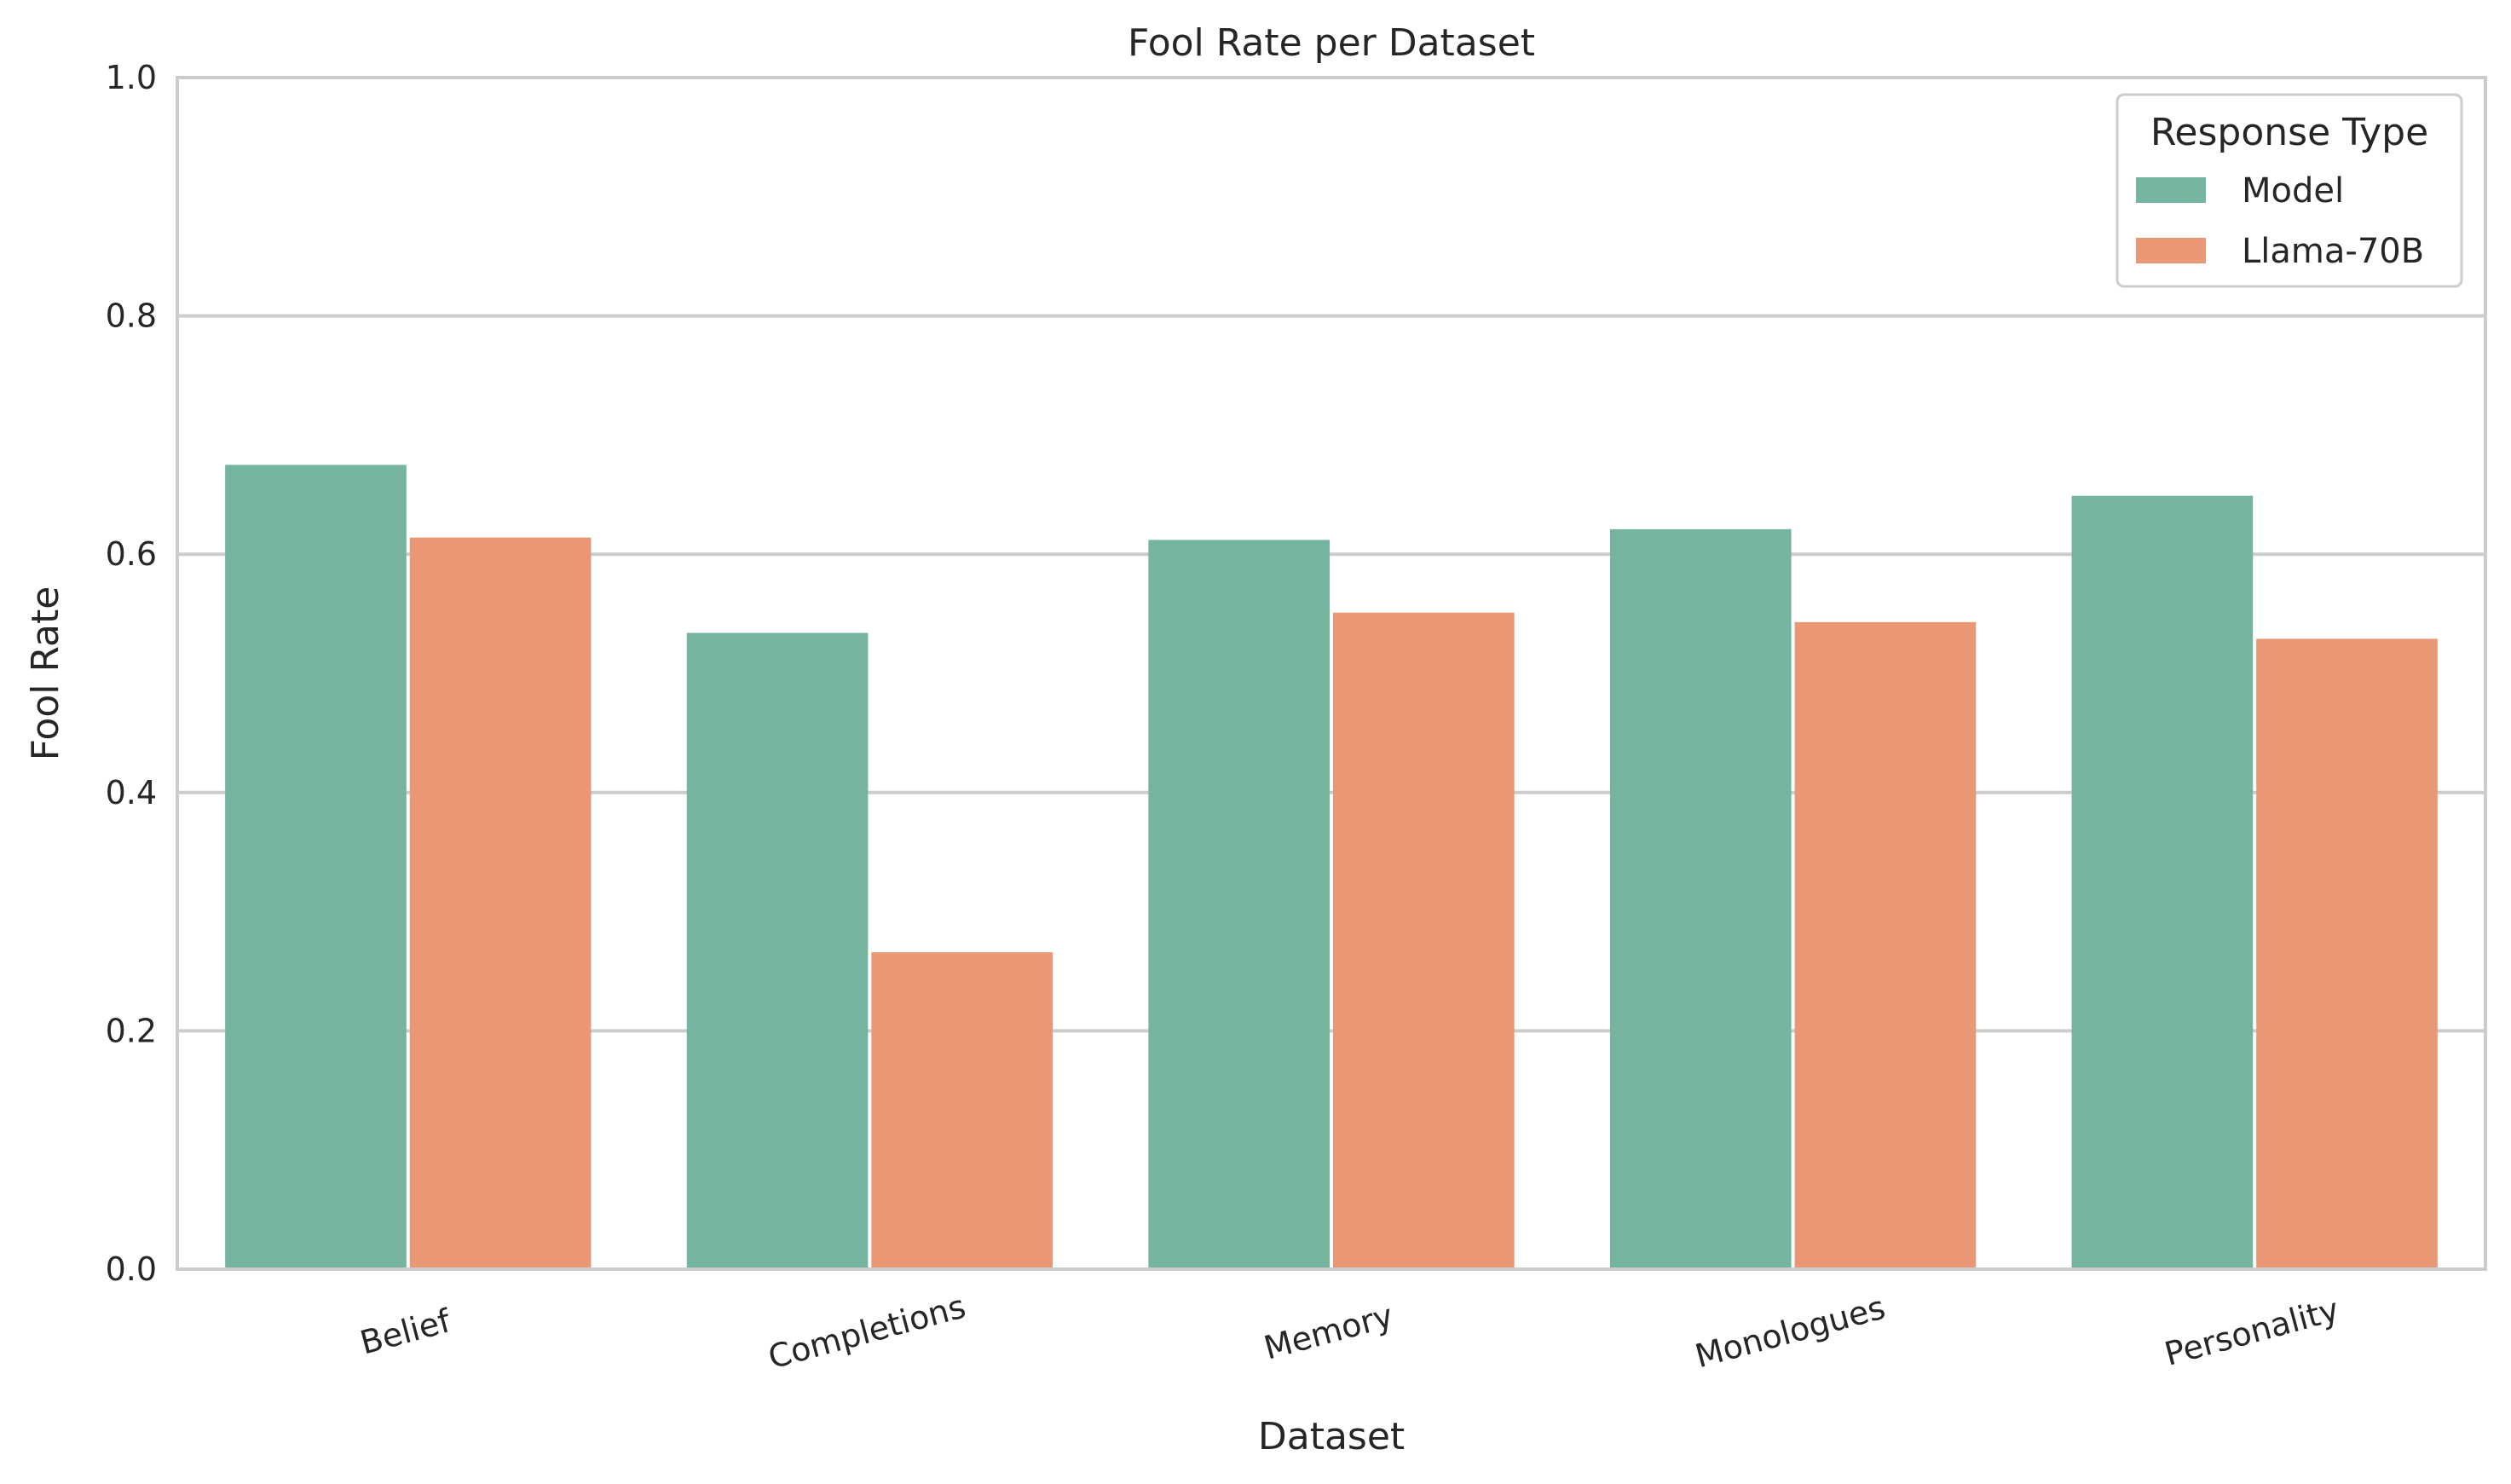 Image resolution: width=2511 pixels, height=1484 pixels. What do you see at coordinates (316, 867) in the screenshot?
I see `bar-belief-model` at bounding box center [316, 867].